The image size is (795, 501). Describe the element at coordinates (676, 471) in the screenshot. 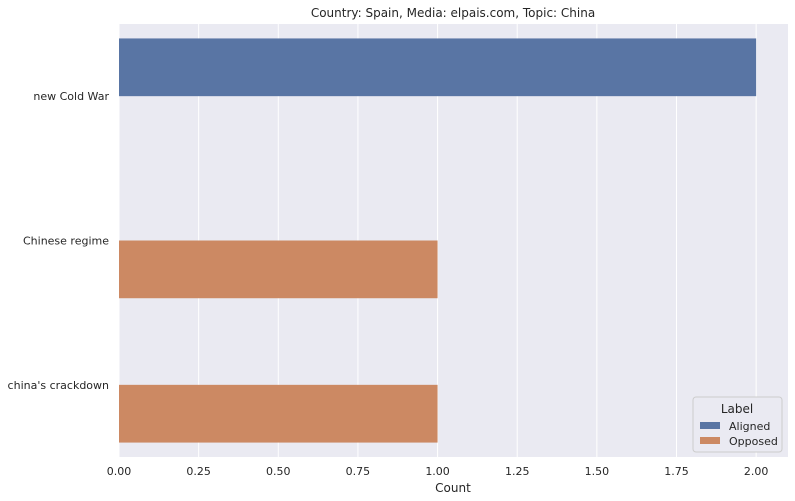

I see `x-tick-label: 1.75` at that location.